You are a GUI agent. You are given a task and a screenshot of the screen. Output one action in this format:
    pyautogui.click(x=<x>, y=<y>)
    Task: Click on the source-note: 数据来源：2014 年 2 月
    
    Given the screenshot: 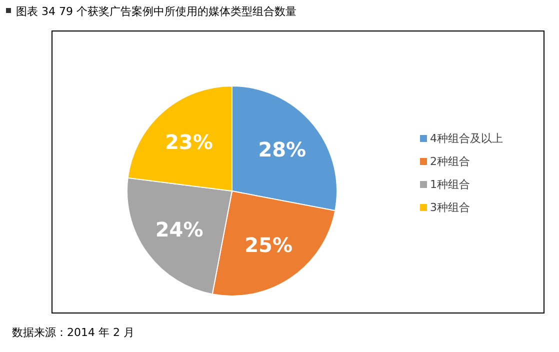 What is the action you would take?
    pyautogui.click(x=73, y=332)
    